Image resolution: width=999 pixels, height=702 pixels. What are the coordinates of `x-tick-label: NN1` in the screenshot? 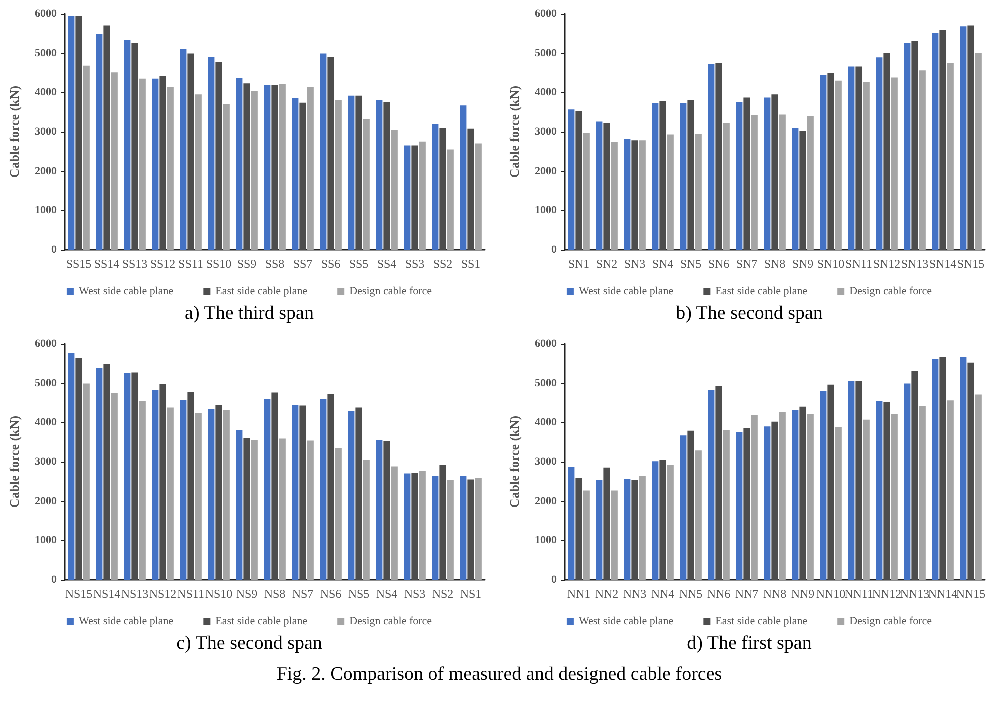 It's located at (579, 594).